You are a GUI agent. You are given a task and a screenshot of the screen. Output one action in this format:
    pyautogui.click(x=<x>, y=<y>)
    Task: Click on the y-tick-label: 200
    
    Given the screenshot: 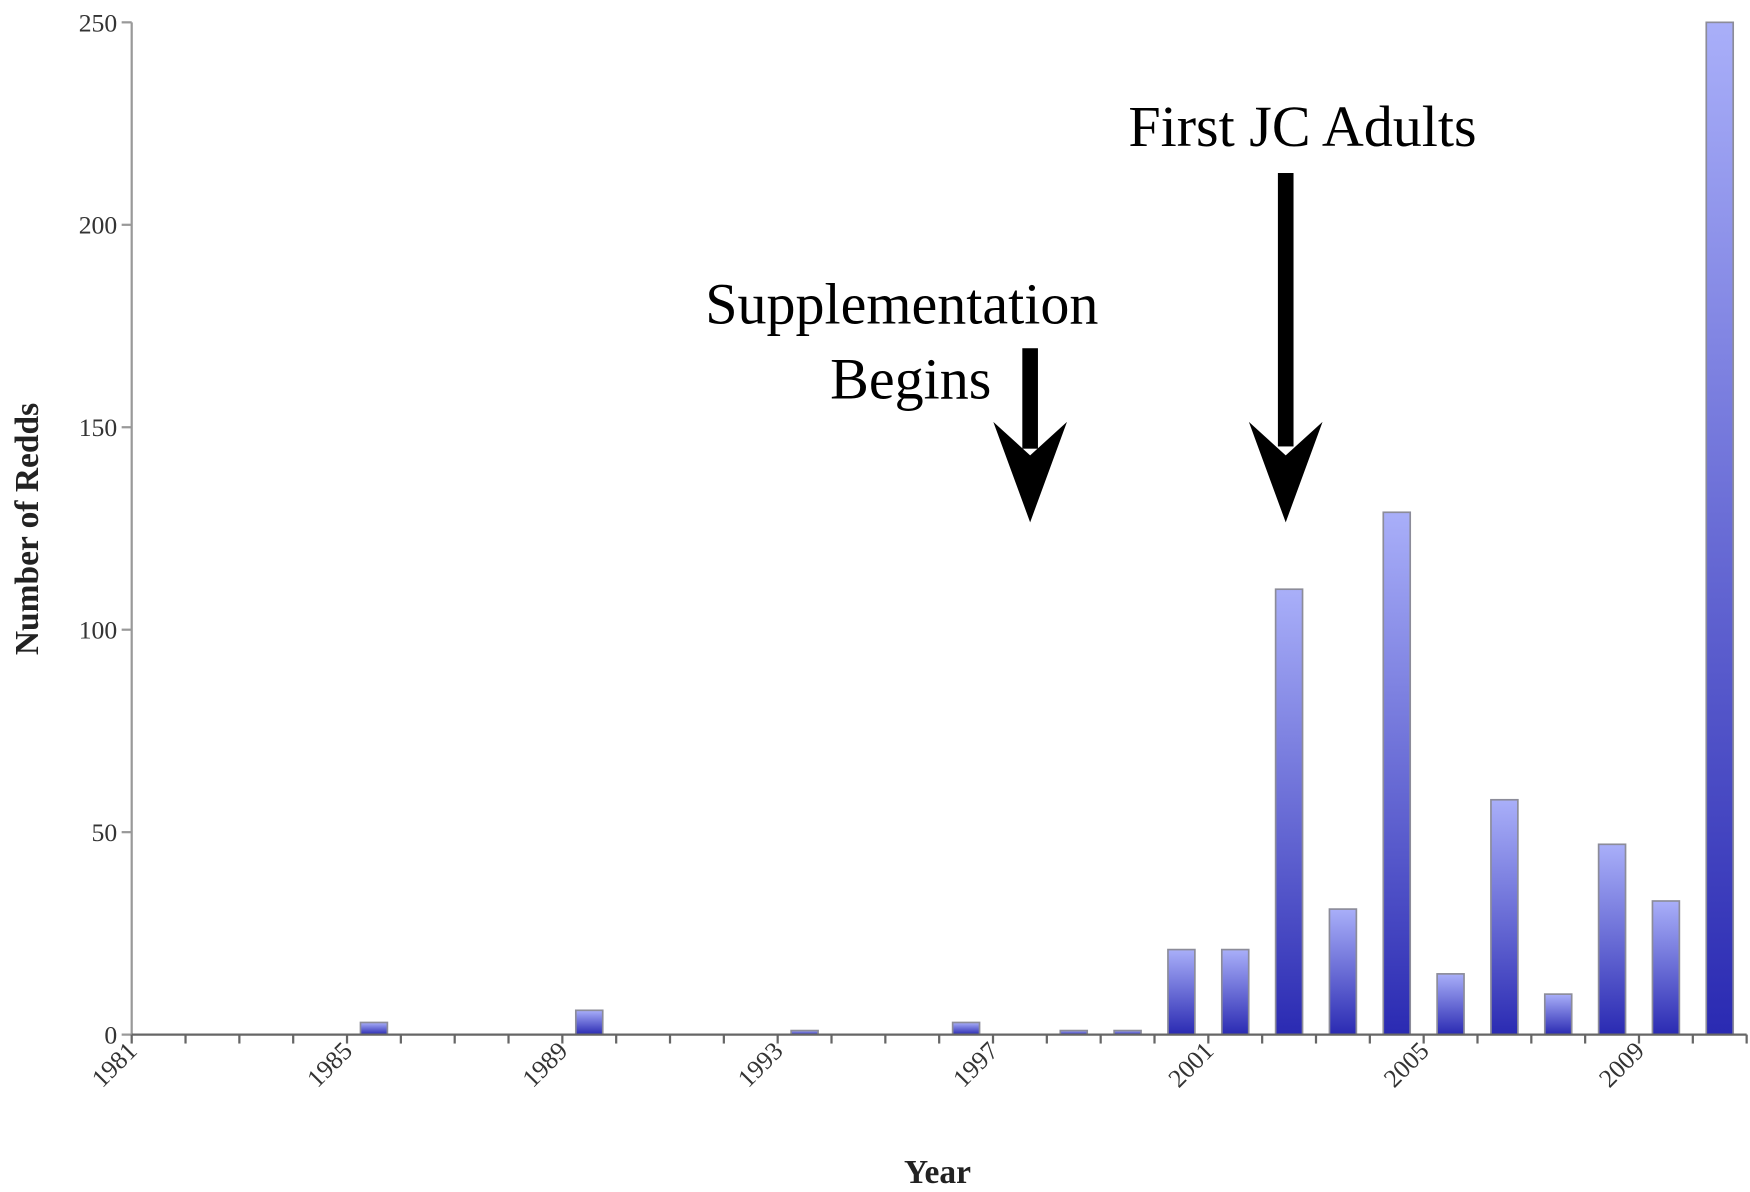 What is the action you would take?
    pyautogui.click(x=98, y=225)
    